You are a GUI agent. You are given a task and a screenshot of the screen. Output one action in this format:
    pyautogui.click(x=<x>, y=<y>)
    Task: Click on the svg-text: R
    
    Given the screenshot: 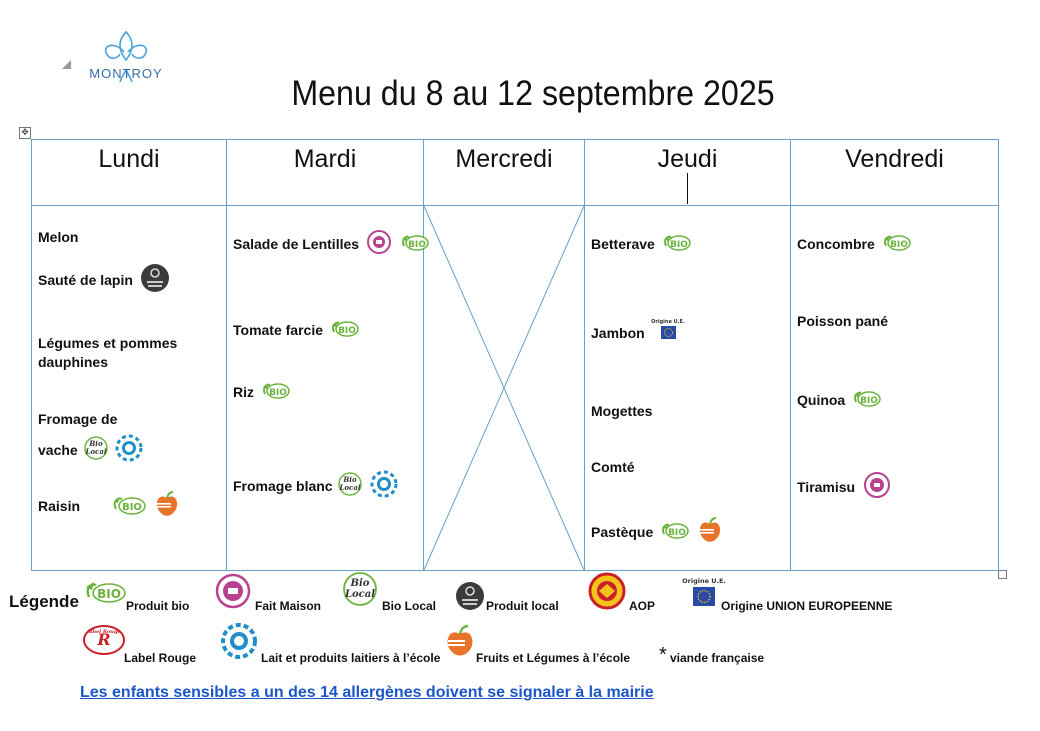 What is the action you would take?
    pyautogui.click(x=103, y=639)
    